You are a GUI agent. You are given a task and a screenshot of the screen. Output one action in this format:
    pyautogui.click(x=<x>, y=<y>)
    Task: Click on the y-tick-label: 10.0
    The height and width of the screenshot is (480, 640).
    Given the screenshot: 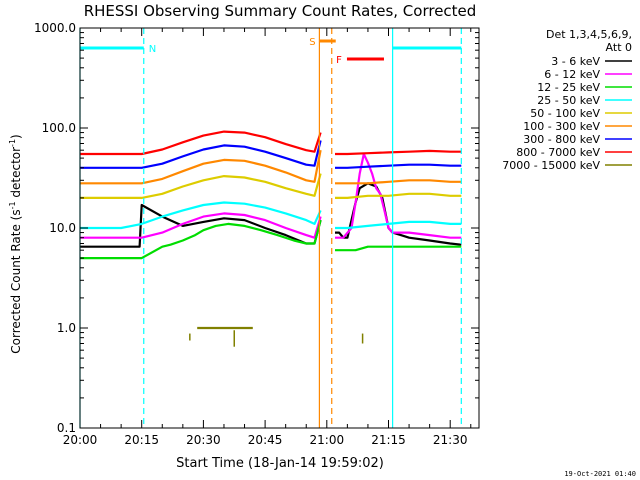 What is the action you would take?
    pyautogui.click(x=62, y=228)
    